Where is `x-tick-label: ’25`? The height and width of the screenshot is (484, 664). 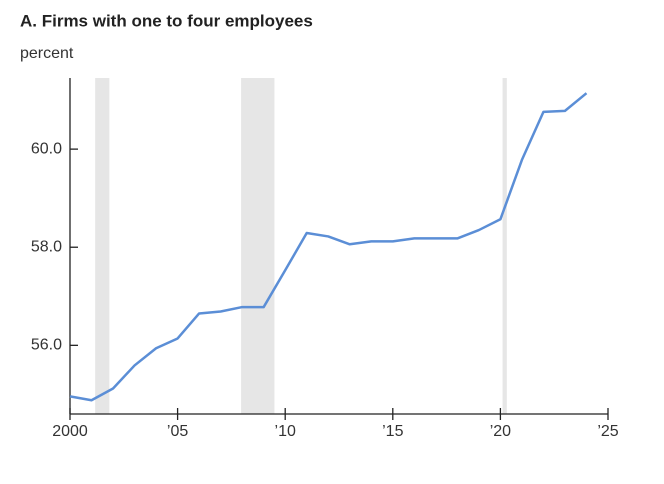
x-tick-label: ’25 is located at coordinates (607, 431).